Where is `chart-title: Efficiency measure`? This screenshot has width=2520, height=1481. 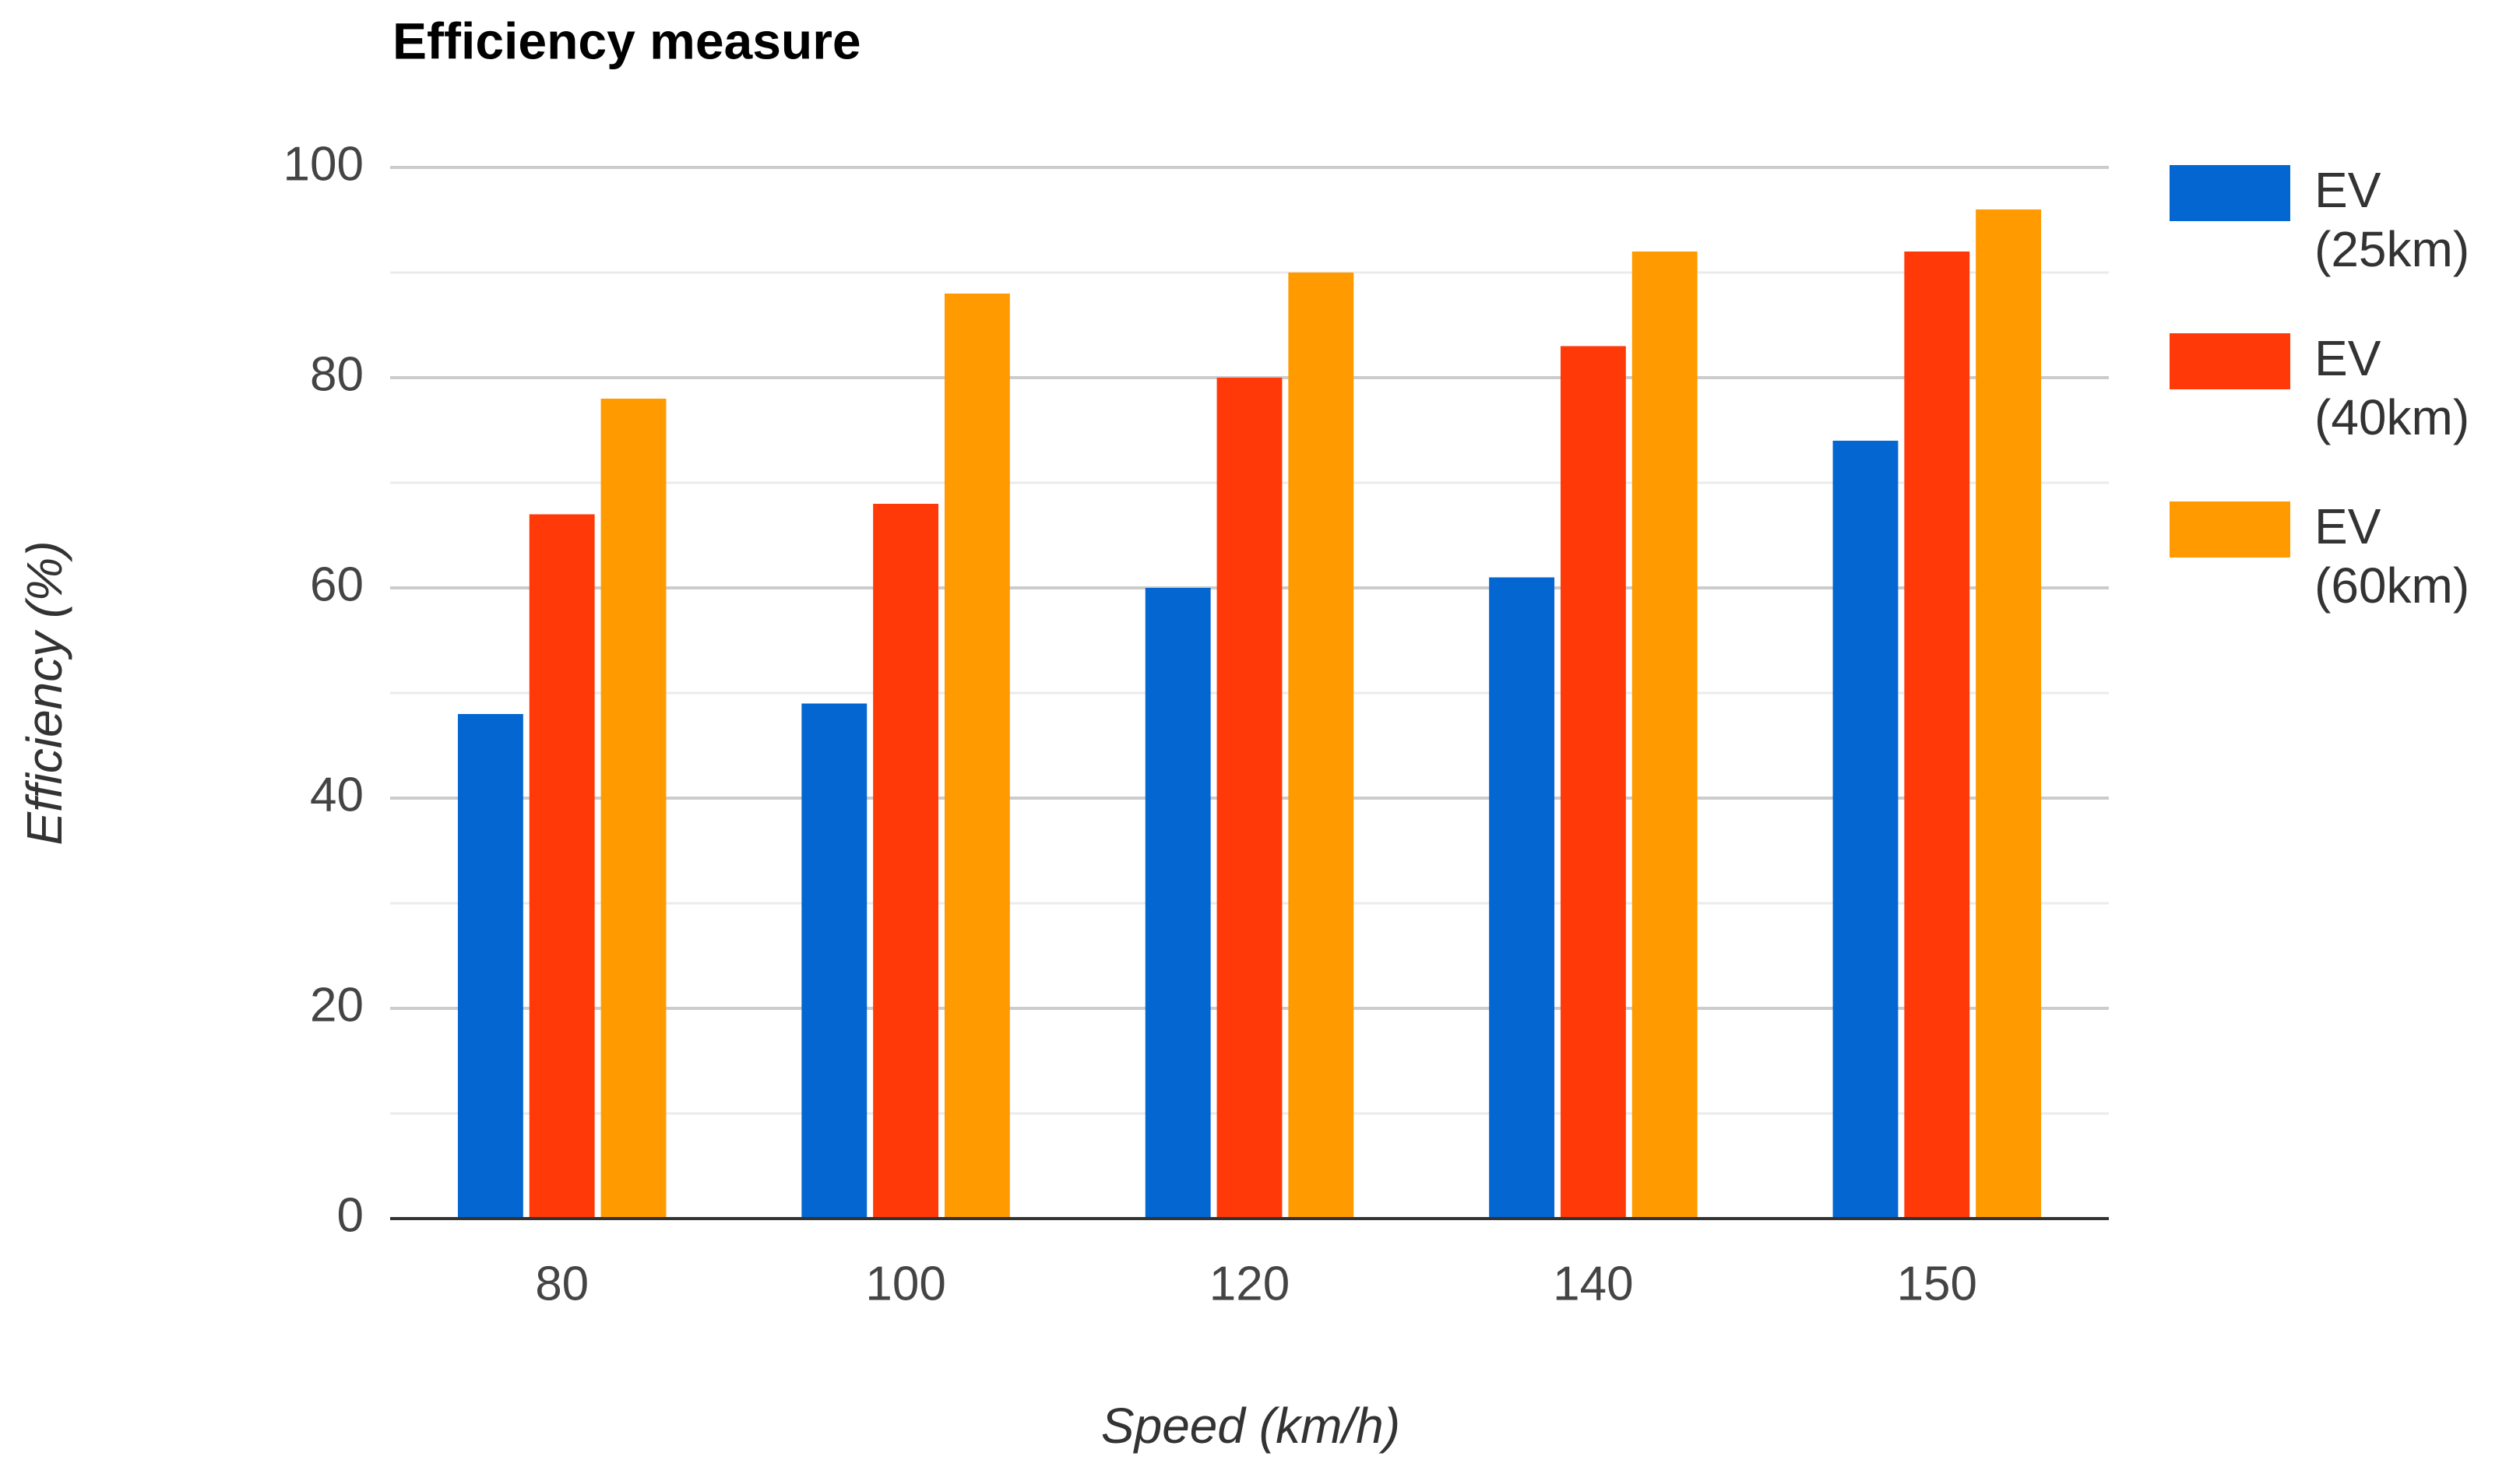
chart-title: Efficiency measure is located at coordinates (626, 41).